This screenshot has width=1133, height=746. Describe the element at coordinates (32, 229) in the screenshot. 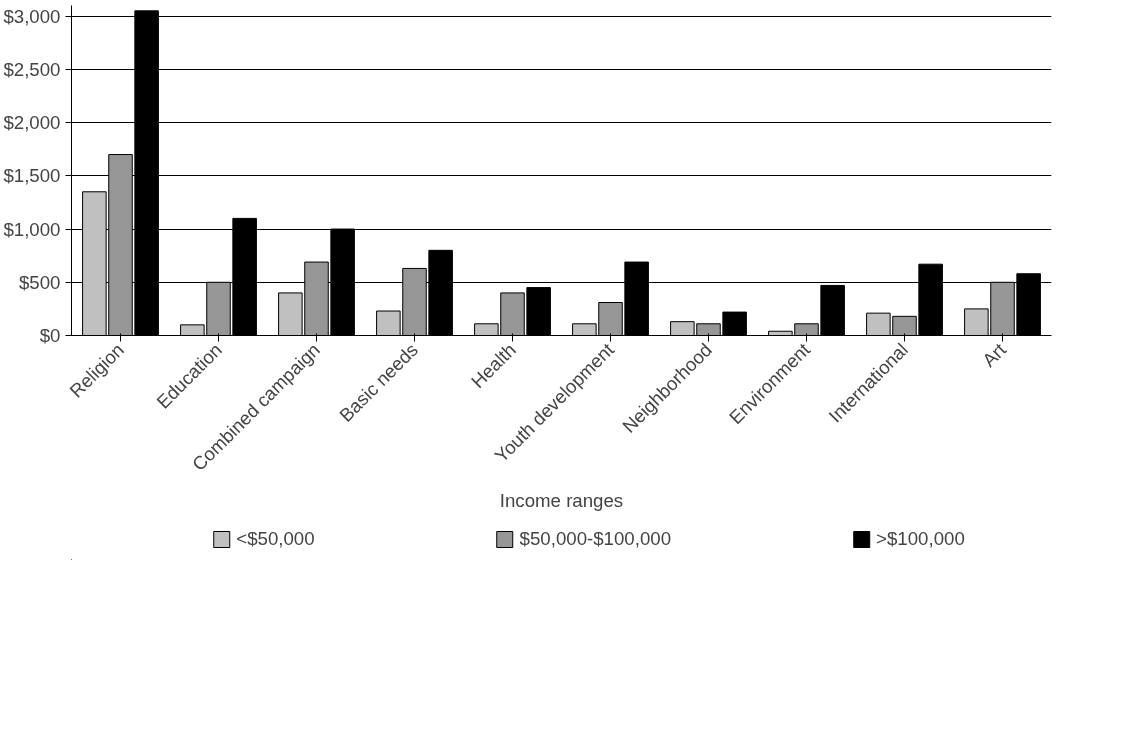

I see `y-tick-label: $1,000` at that location.